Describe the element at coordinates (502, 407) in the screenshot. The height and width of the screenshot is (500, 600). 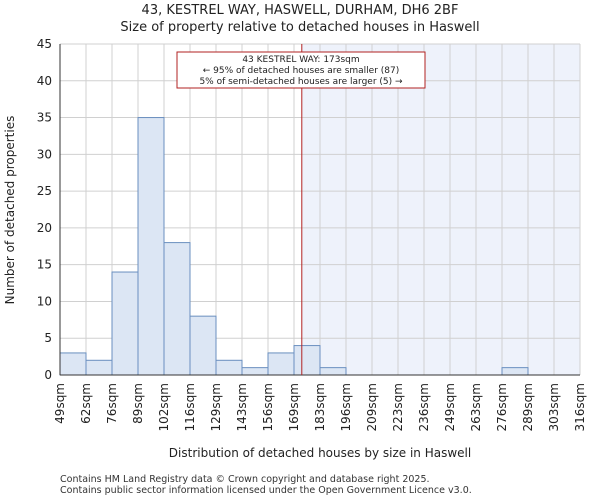
I see `x-tick-label: 276sqm` at that location.